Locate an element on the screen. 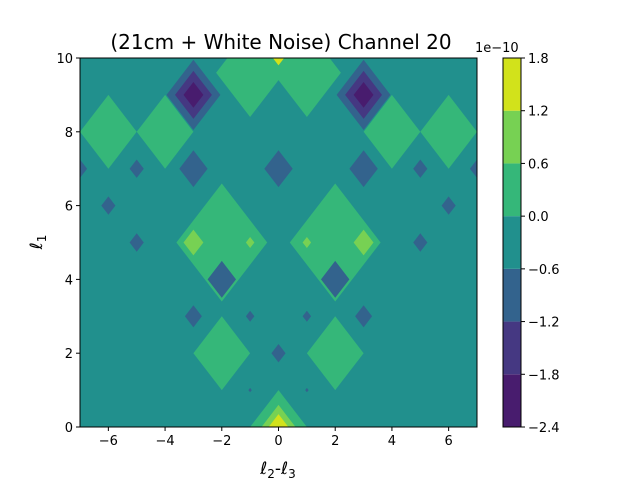 Image resolution: width=640 pixels, height=480 pixels. y-tick-label: 4 is located at coordinates (69, 280).